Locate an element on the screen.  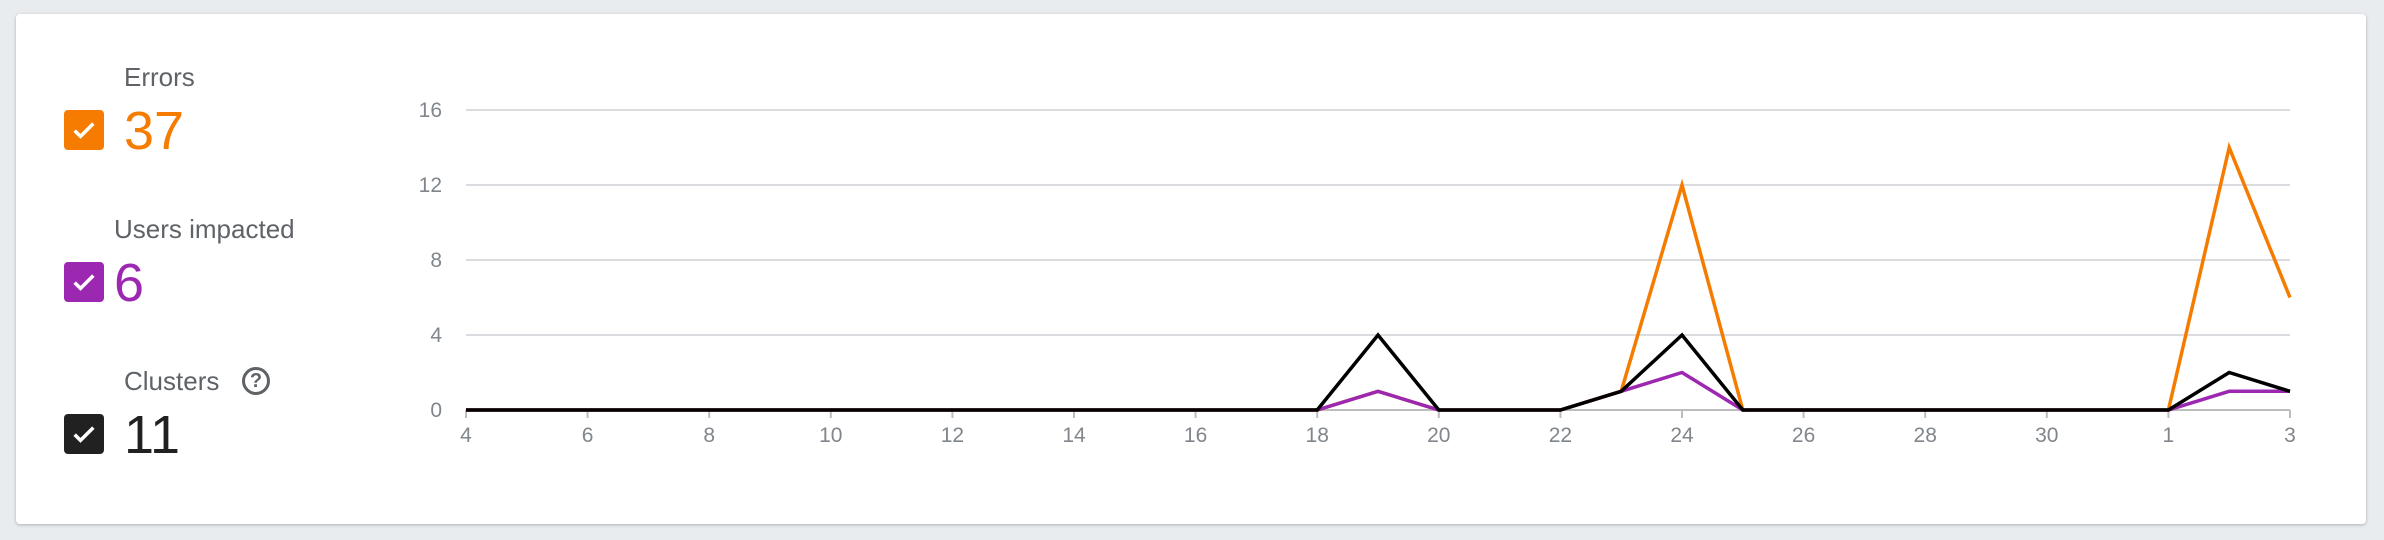
clusters-label: Clusters is located at coordinates (172, 381).